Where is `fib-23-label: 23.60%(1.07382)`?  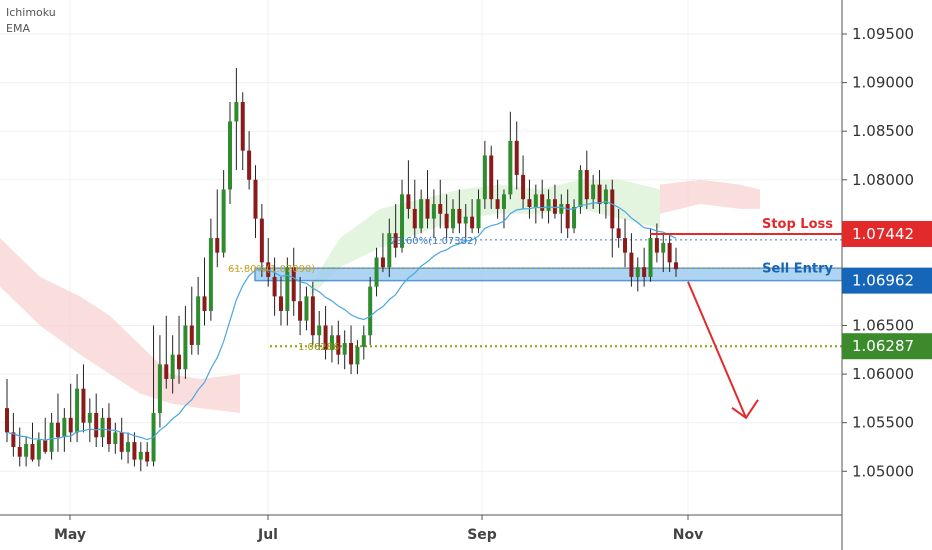 fib-23-label: 23.60%(1.07382) is located at coordinates (433, 241).